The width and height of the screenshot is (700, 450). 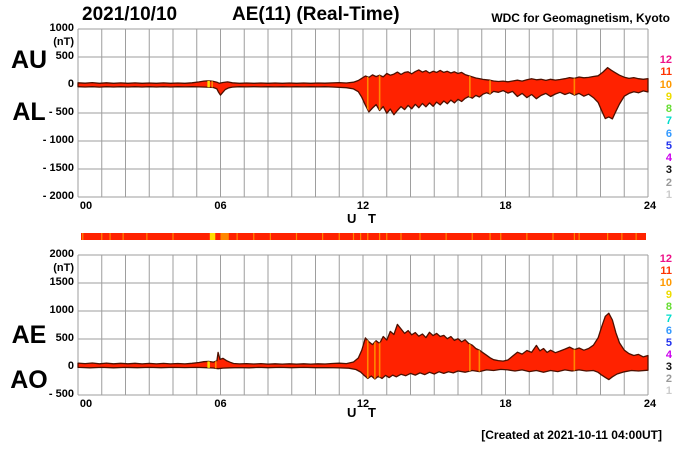 What do you see at coordinates (61, 282) in the screenshot?
I see `y-tick-label: 1500` at bounding box center [61, 282].